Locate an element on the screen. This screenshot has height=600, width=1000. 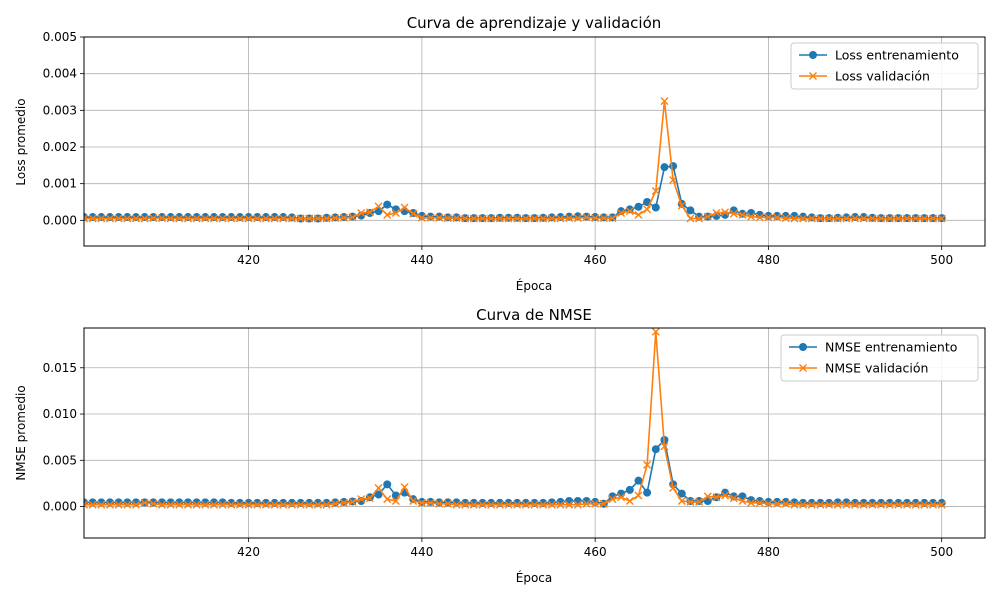
legend-label: NMSE validación is located at coordinates (876, 368).